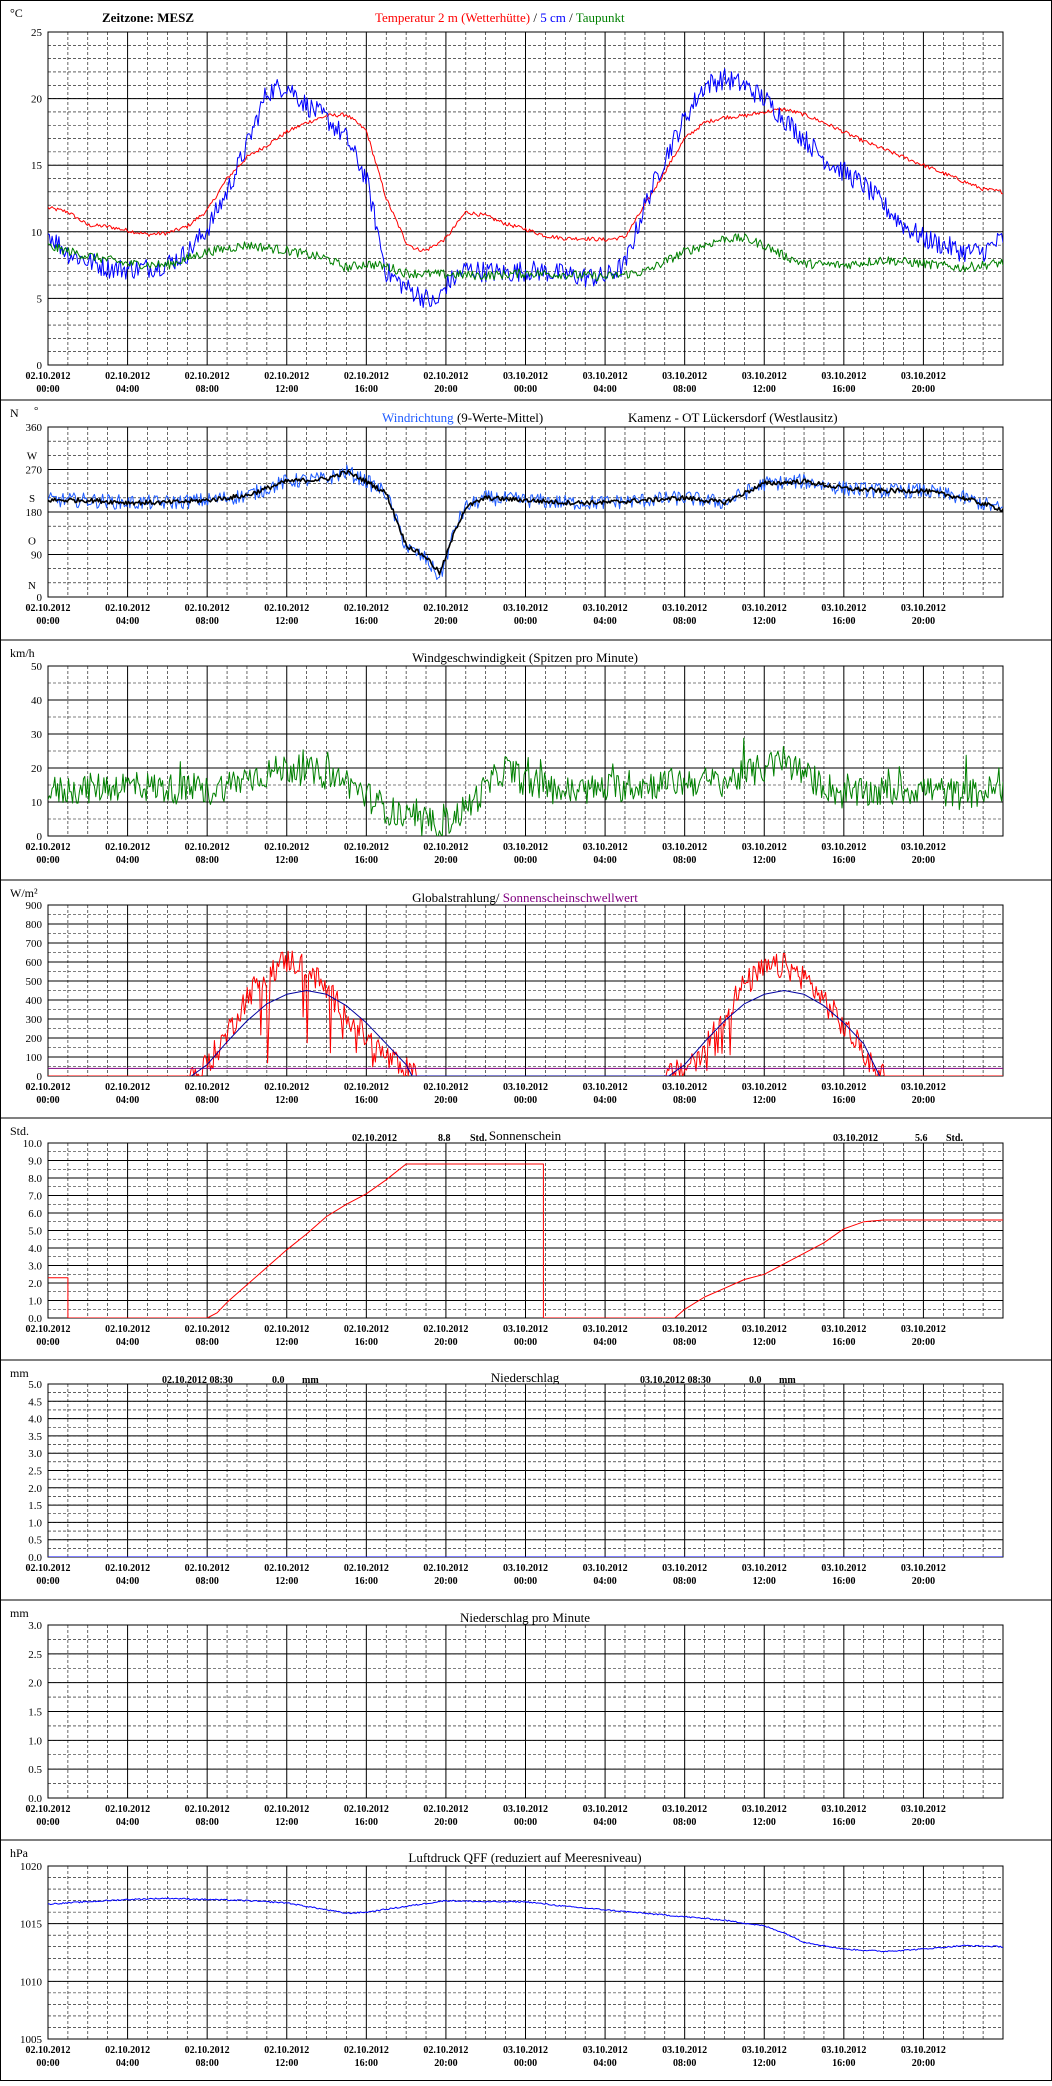 The width and height of the screenshot is (1052, 2086). Describe the element at coordinates (33, 1144) in the screenshot. I see `y-tick-label: 10.0` at that location.